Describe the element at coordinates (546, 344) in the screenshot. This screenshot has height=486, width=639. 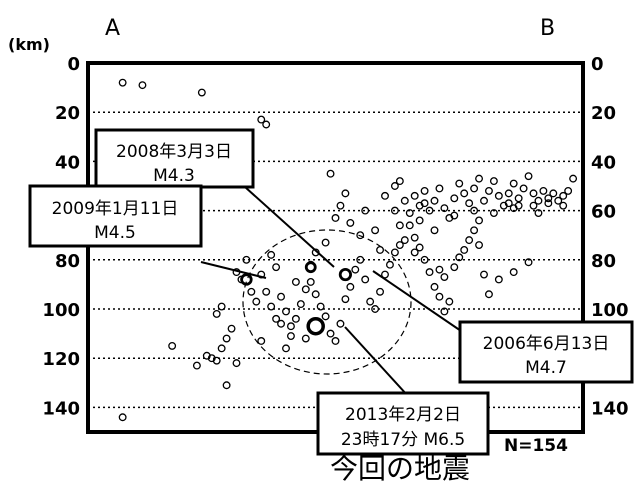
I see `annotation-date: 2006年6月13日` at that location.